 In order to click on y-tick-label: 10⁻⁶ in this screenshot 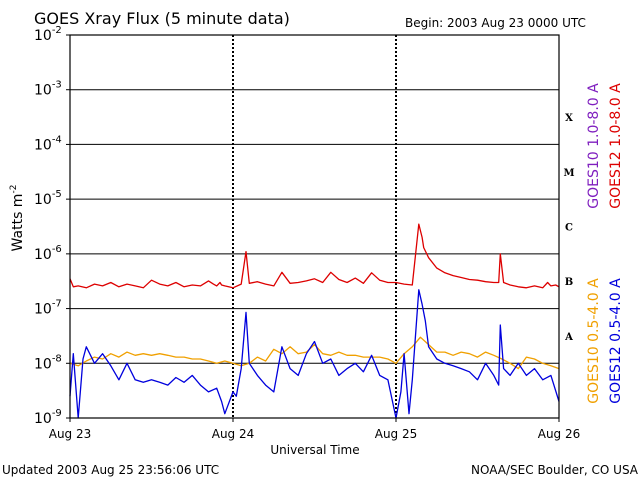, I will do `click(48, 253)`.